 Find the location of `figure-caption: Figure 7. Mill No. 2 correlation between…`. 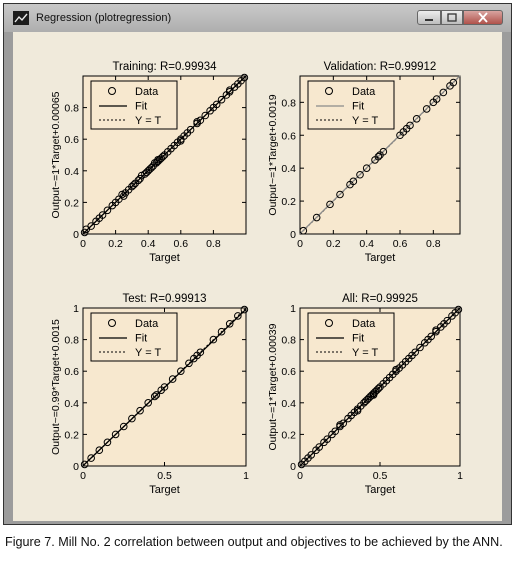

figure-caption: Figure 7. Mill No. 2 correlation between… is located at coordinates (254, 542).